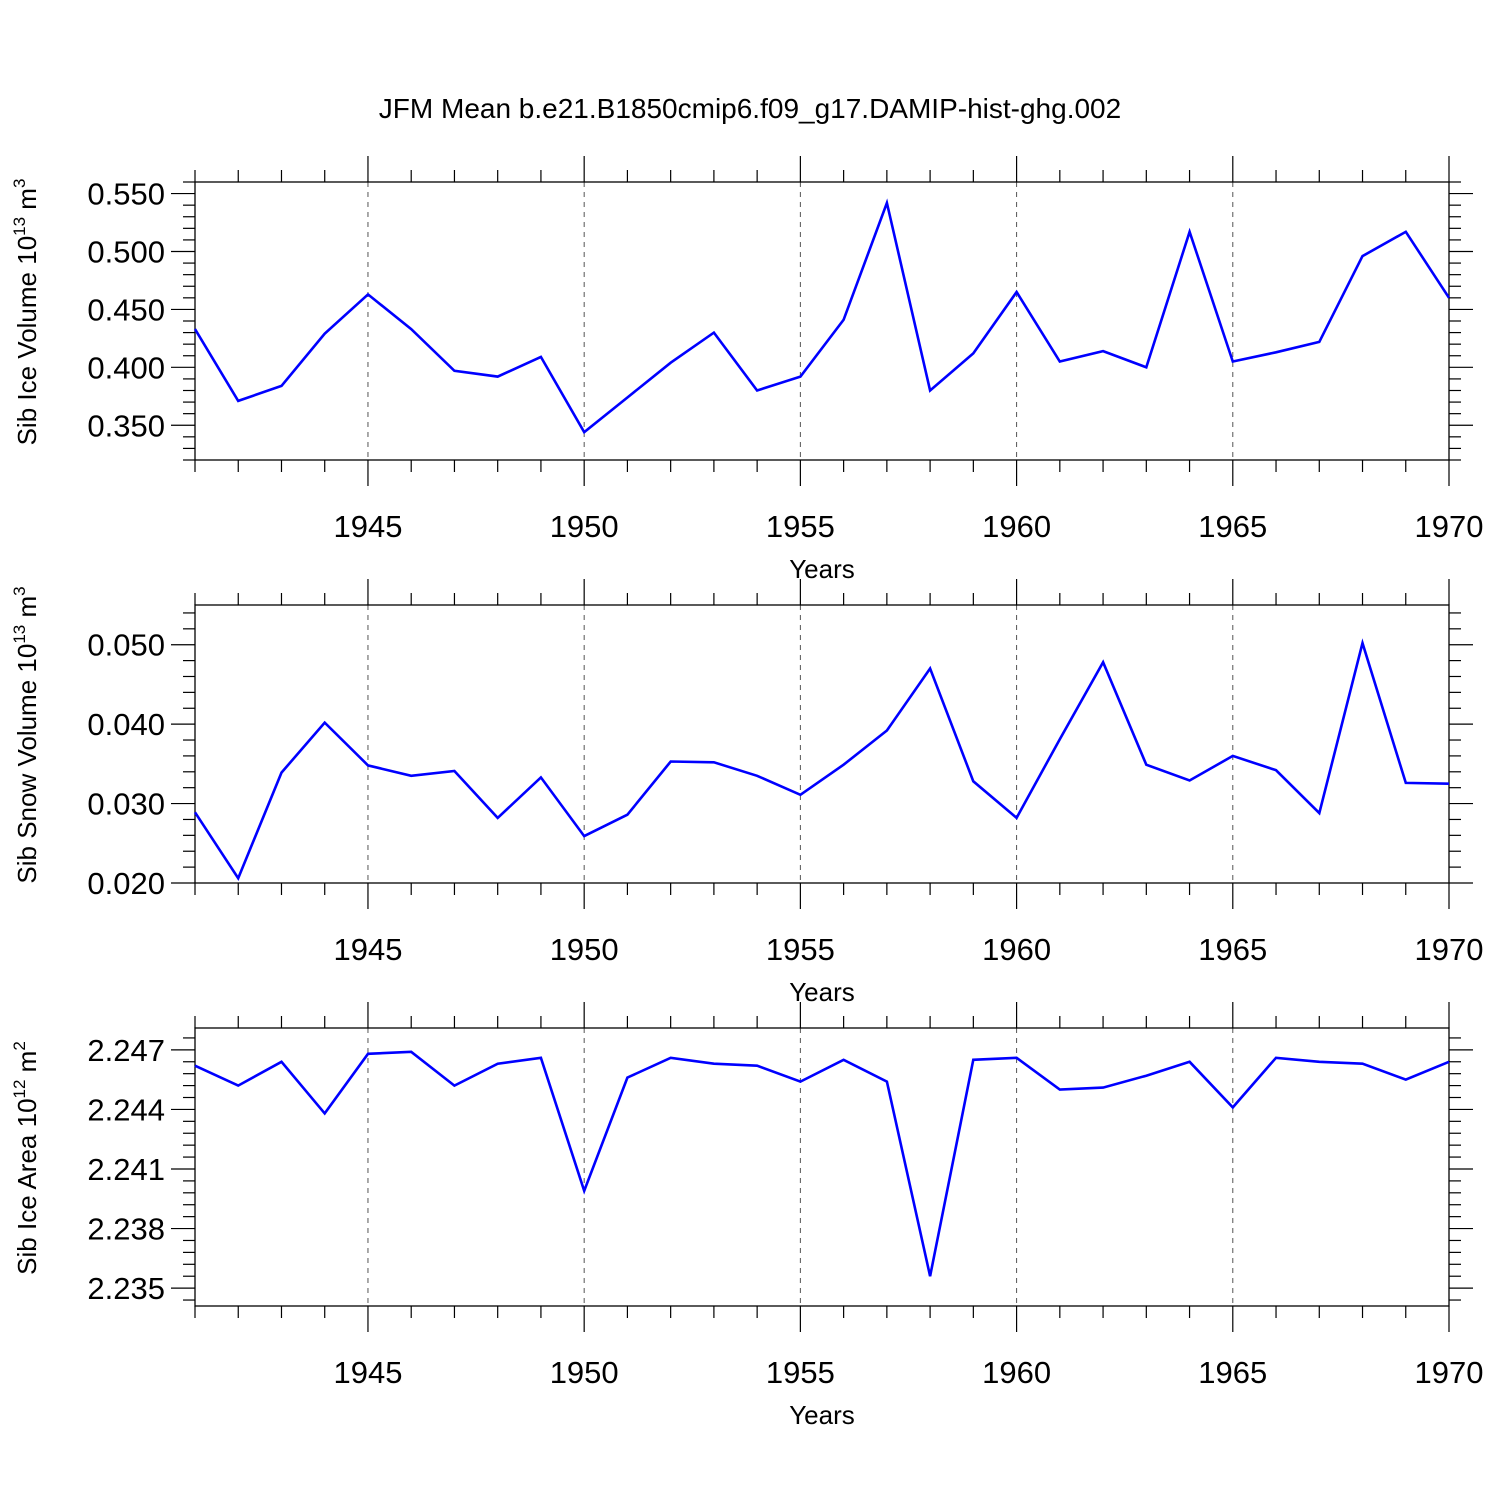 The image size is (1500, 1500). Describe the element at coordinates (126, 724) in the screenshot. I see `y-tick-label: 0.040` at that location.